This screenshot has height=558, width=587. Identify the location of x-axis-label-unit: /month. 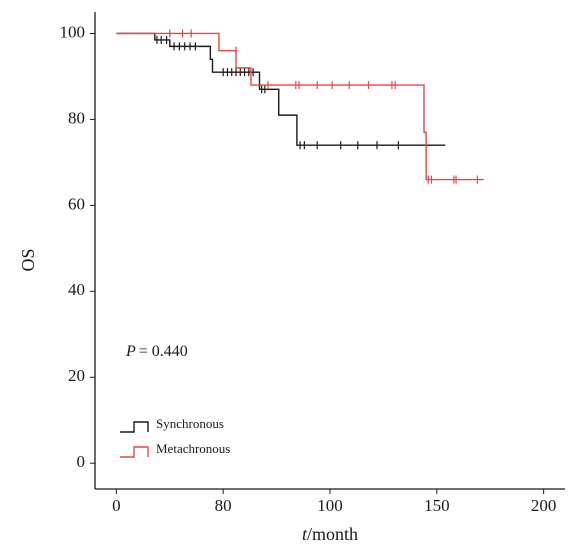
(332, 534).